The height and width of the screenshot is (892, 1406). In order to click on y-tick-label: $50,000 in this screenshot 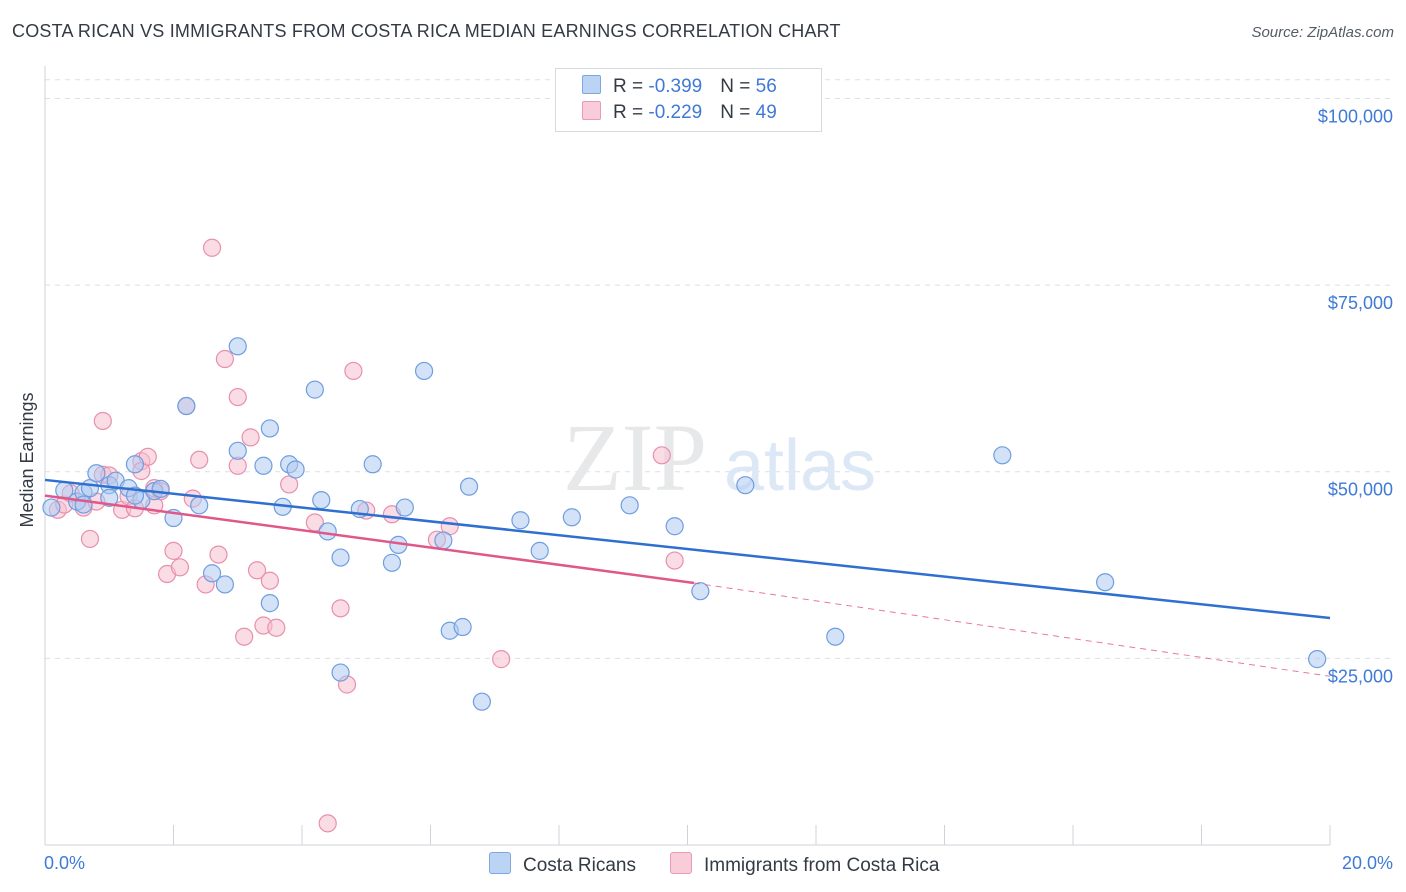, I will do `click(1360, 490)`.